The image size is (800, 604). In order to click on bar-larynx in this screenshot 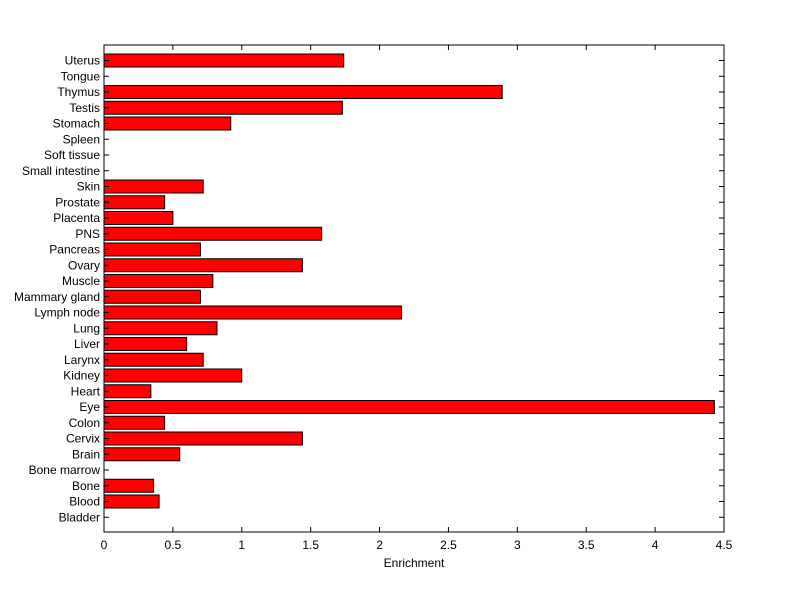, I will do `click(153, 359)`.